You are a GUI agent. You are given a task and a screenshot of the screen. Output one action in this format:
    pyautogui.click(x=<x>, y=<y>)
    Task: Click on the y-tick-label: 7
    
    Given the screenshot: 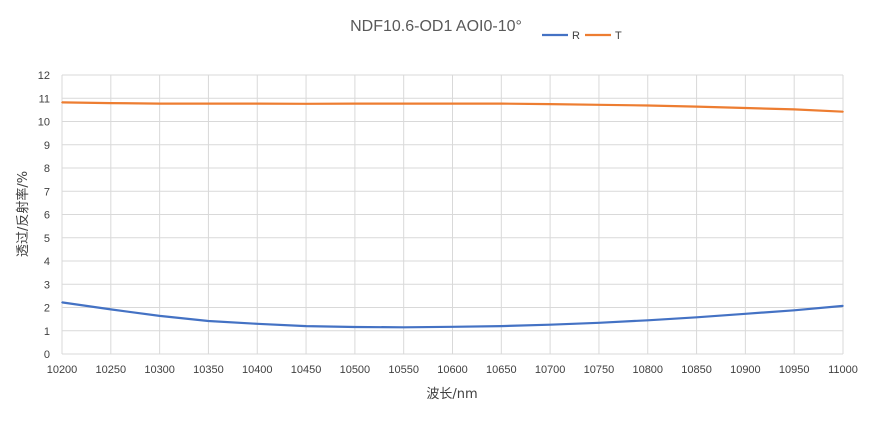 What is the action you would take?
    pyautogui.click(x=47, y=192)
    